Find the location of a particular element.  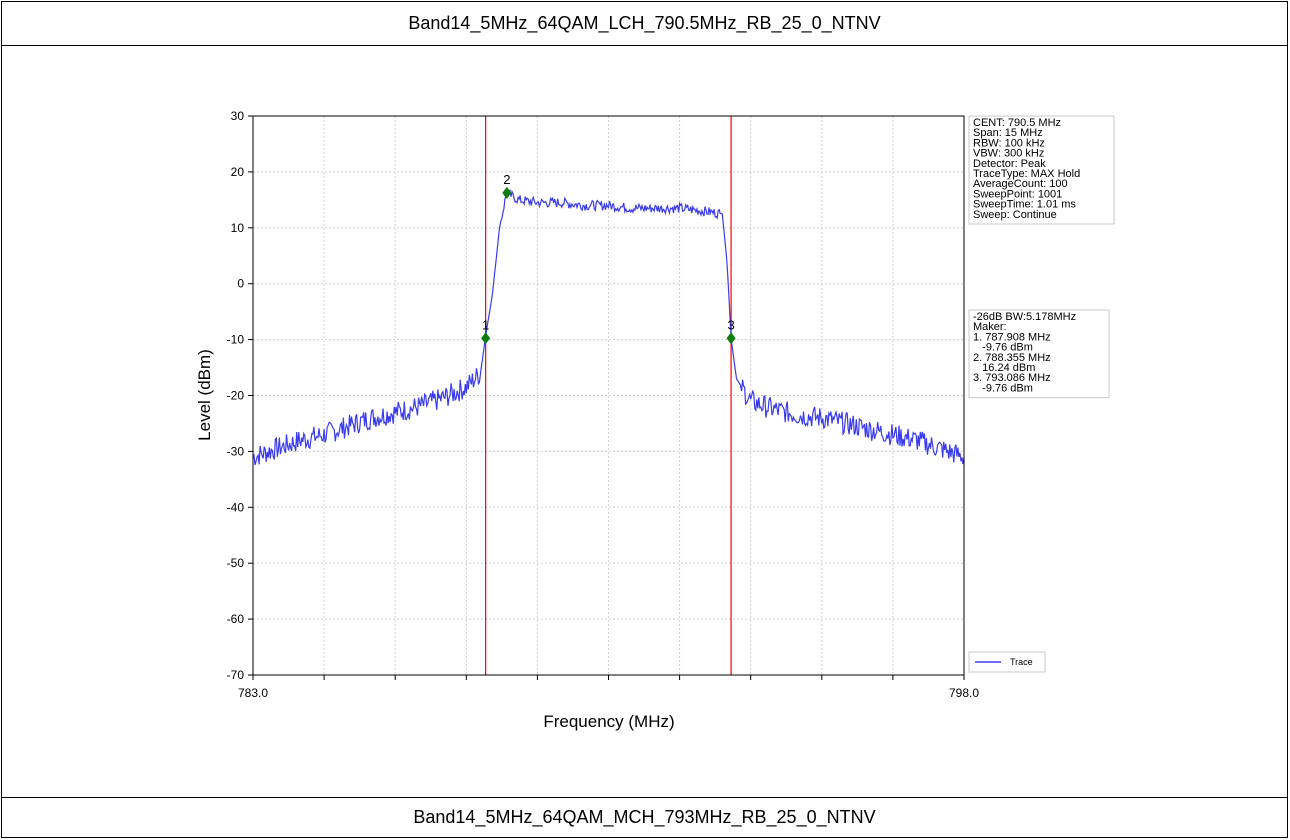

marker-label-1: 1 is located at coordinates (485, 324).